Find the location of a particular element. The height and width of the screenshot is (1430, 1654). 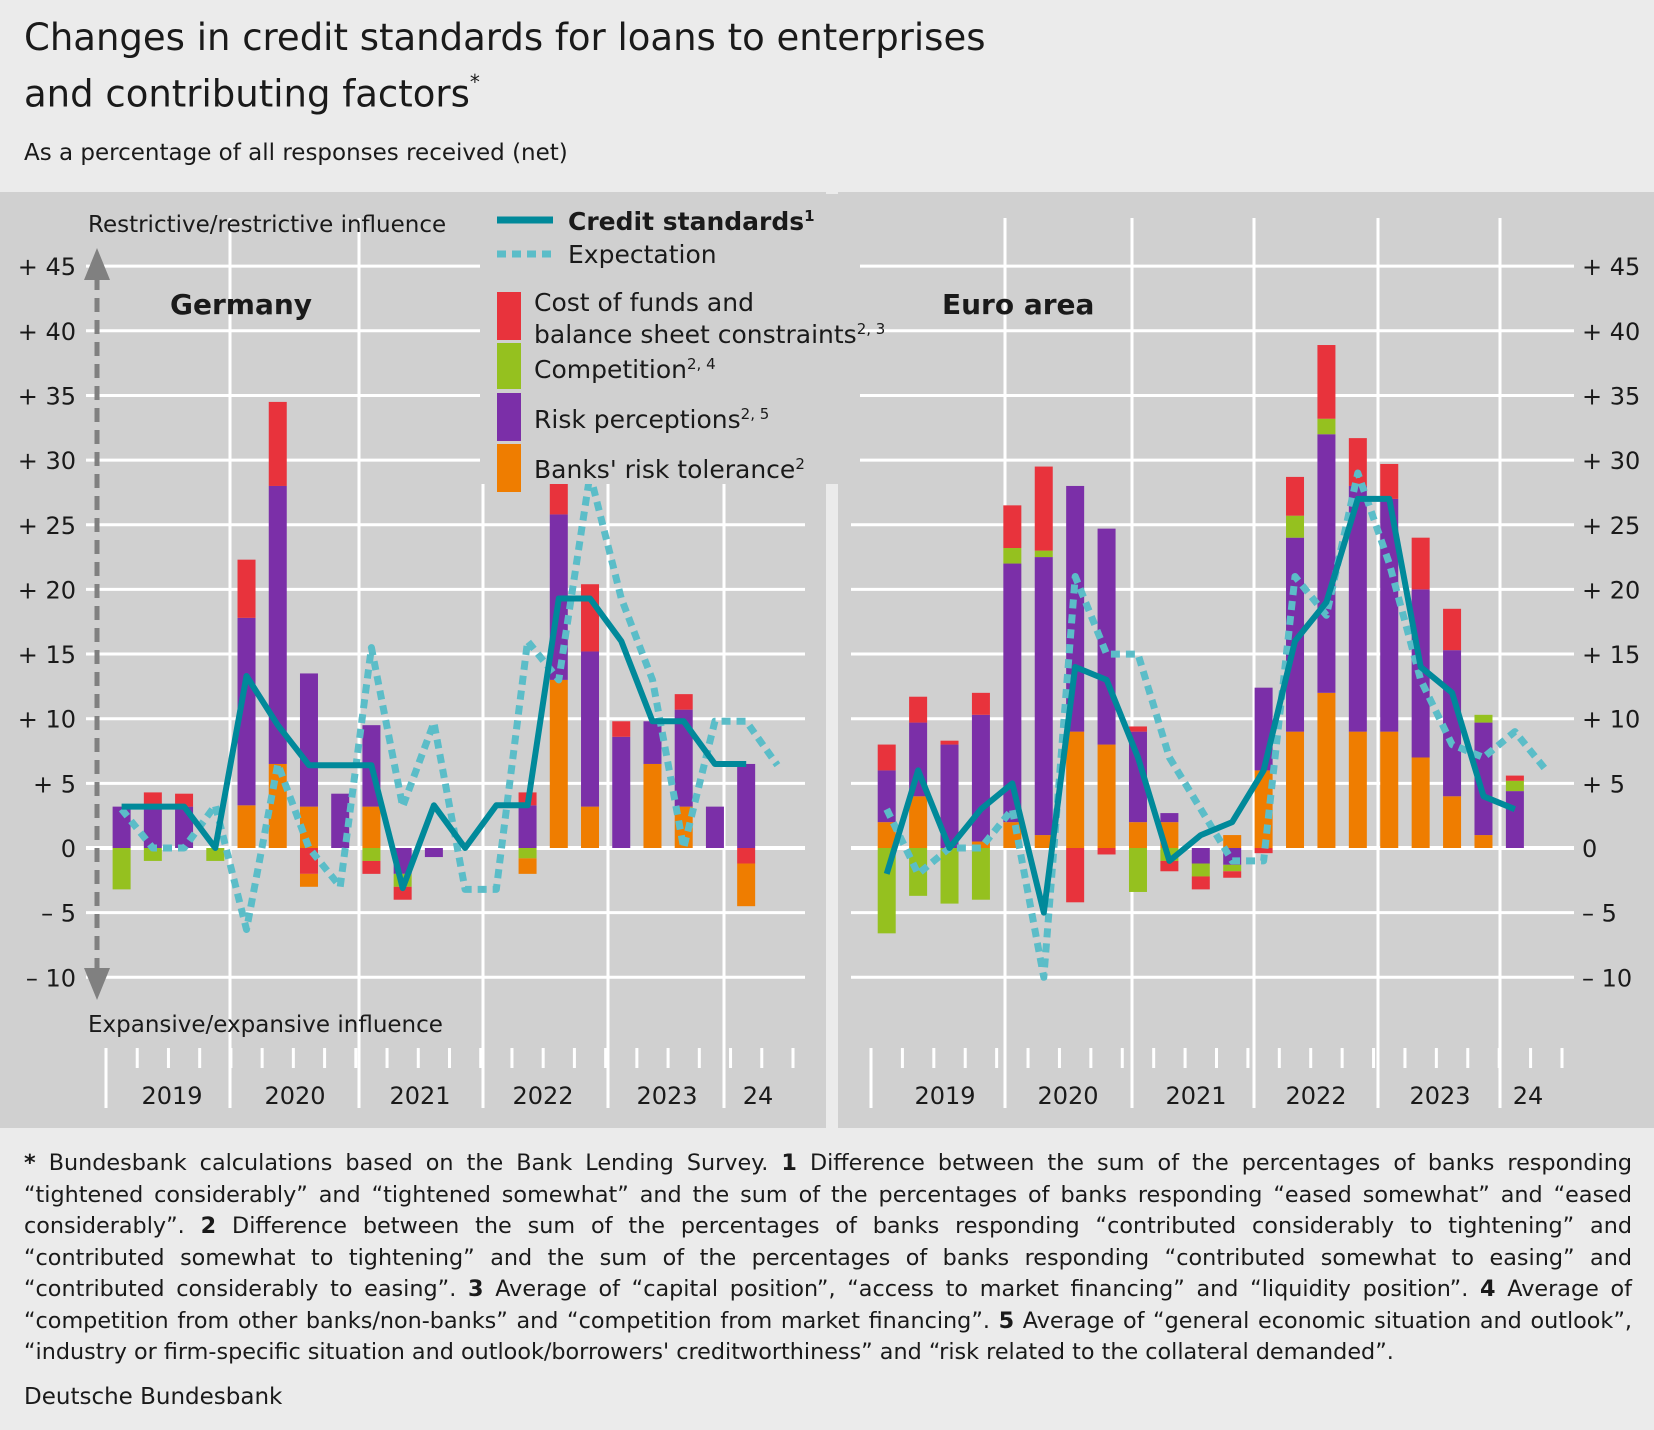

restrictive-annotation: Restrictive/restrictive influence is located at coordinates (267, 225).